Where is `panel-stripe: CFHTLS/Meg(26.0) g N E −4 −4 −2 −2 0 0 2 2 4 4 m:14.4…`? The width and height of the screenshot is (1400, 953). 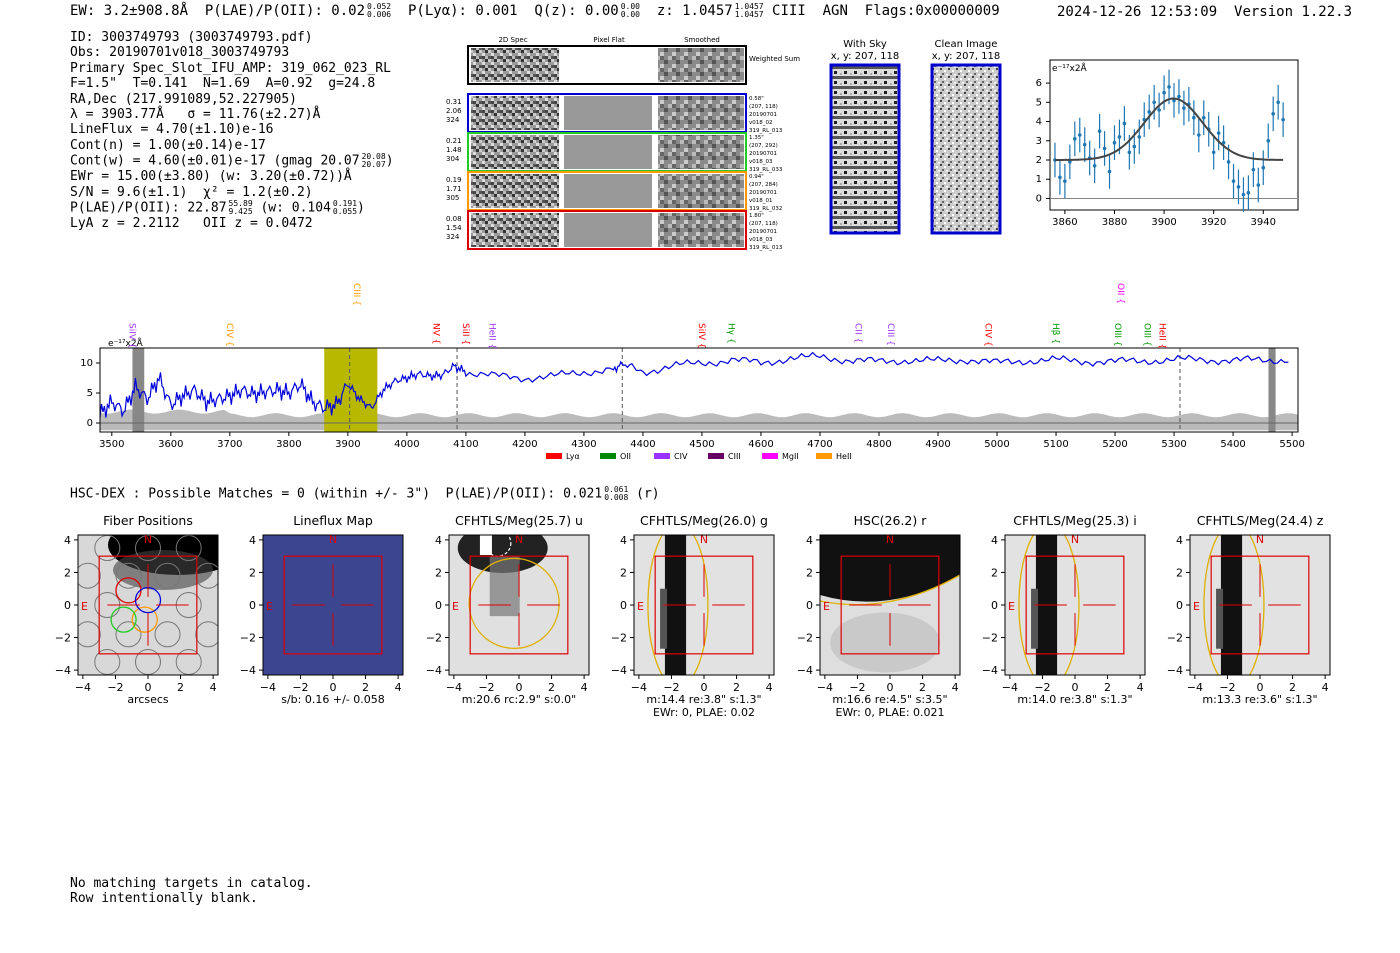 panel-stripe: CFHTLS/Meg(26.0) g N E −4 −4 −2 −2 0 0 2 2 4 4 m:14.4… is located at coordinates (693, 616).